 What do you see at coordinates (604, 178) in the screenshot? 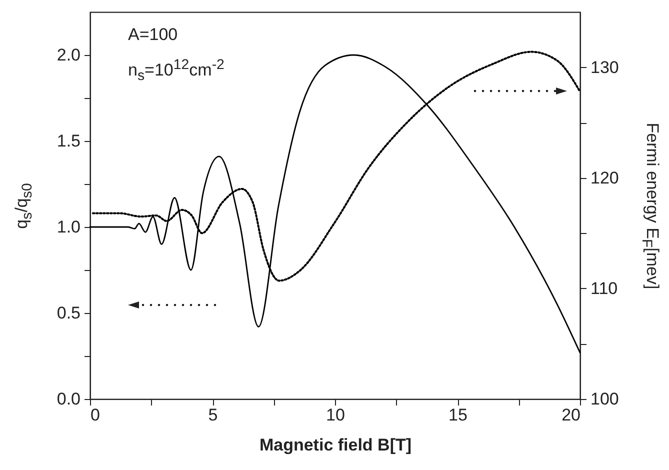
I see `y2-tick-label: 120` at bounding box center [604, 178].